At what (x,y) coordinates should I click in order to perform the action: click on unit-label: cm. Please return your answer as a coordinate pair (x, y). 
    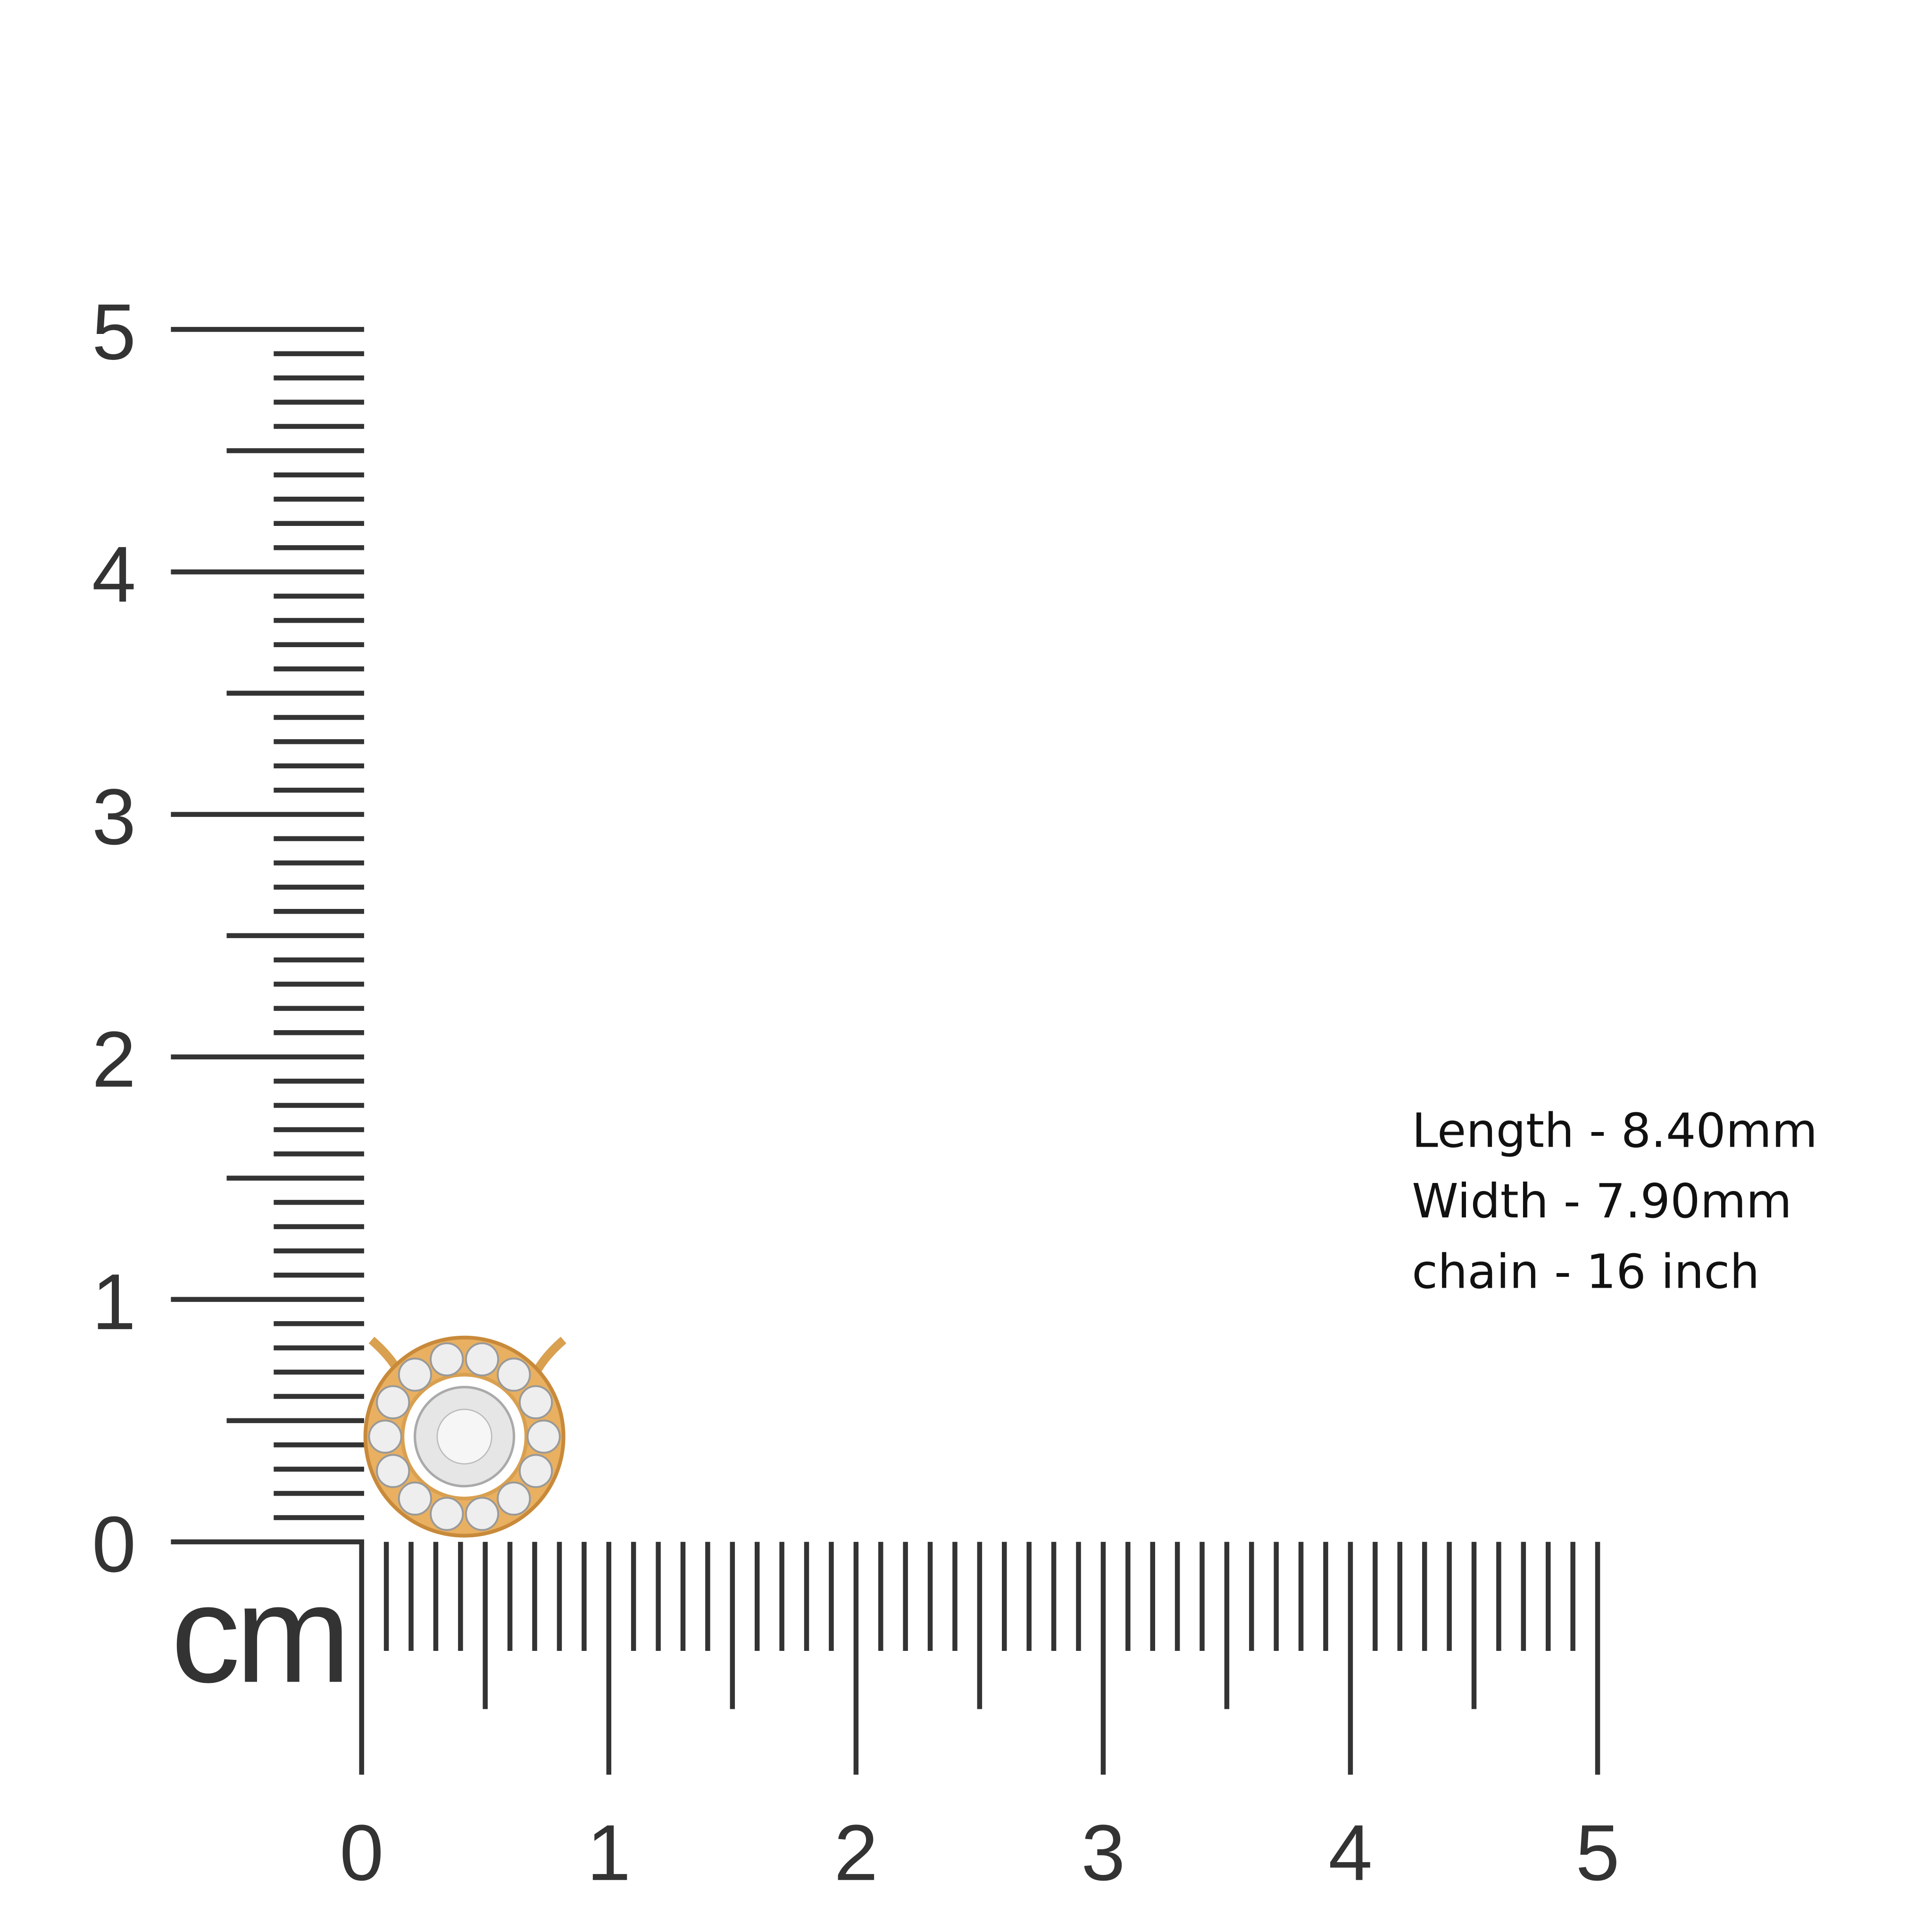
    Looking at the image, I should click on (258, 1635).